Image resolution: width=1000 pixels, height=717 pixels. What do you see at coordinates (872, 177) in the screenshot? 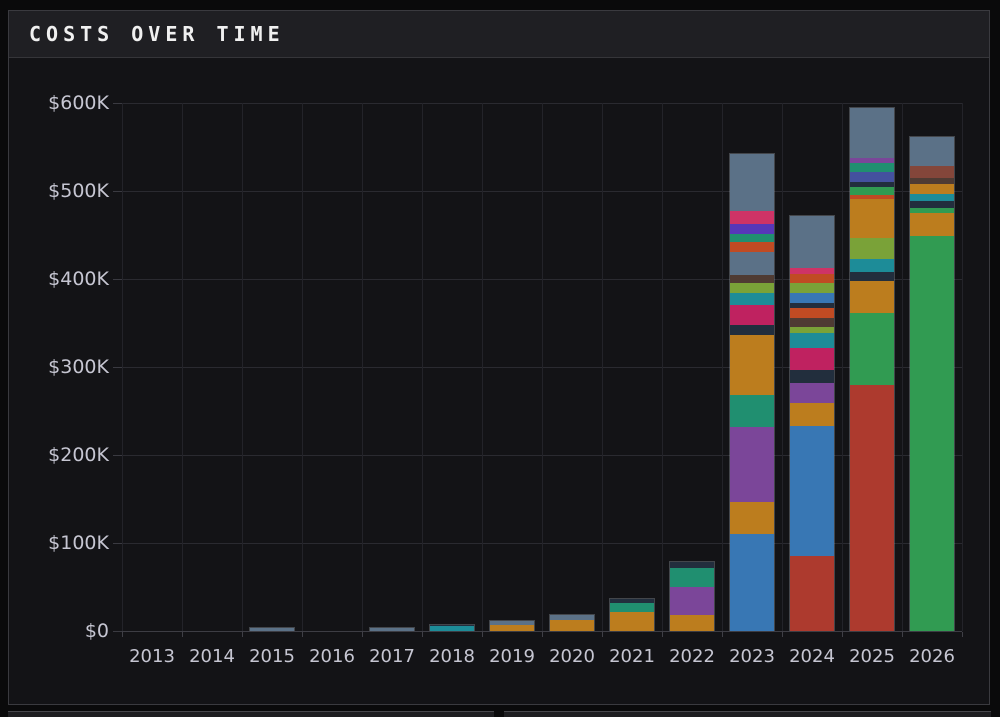
I see `bar-segment-indigo` at bounding box center [872, 177].